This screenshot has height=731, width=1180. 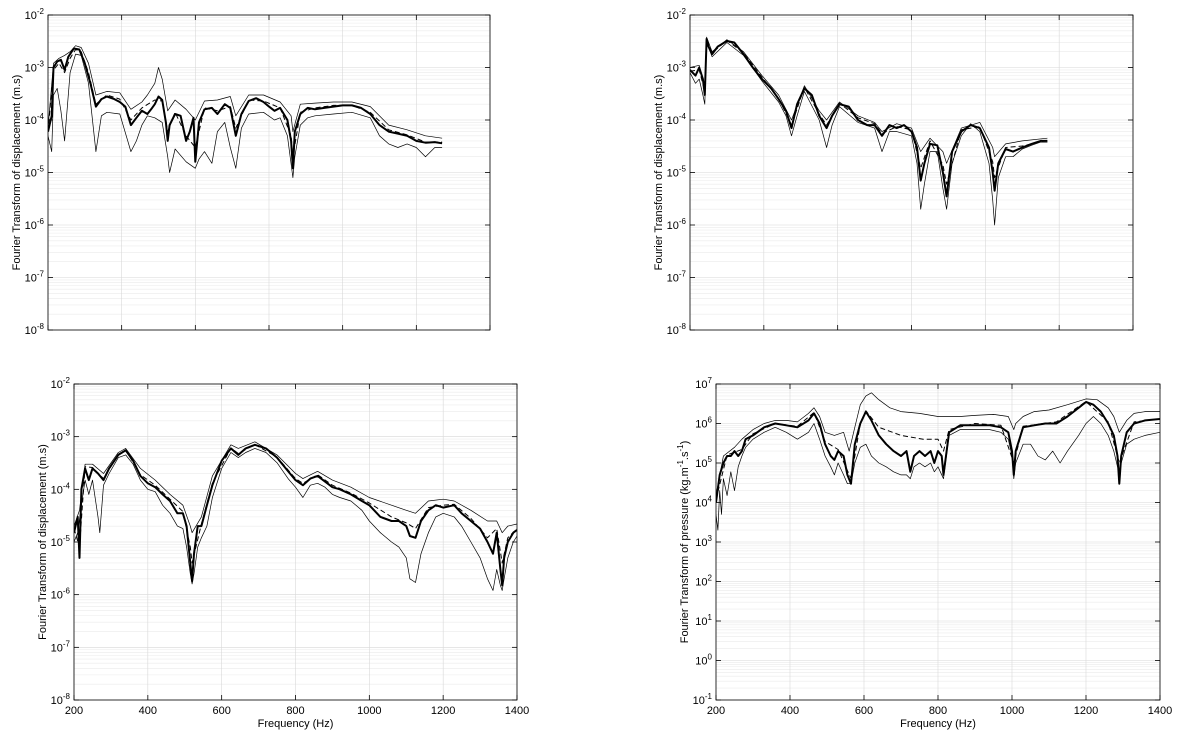 What do you see at coordinates (703, 383) in the screenshot?
I see `y-tick-label: 10⁷` at bounding box center [703, 383].